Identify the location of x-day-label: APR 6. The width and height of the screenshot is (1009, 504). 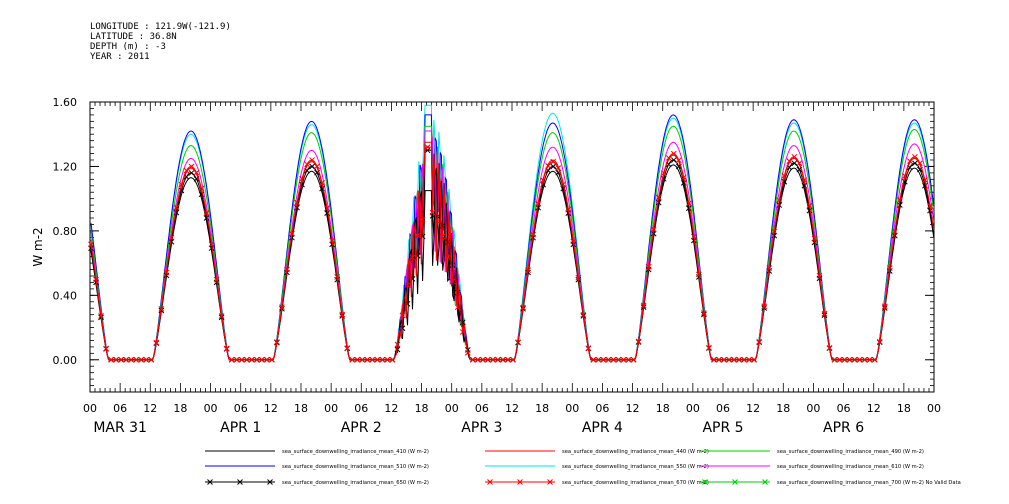
(843, 428).